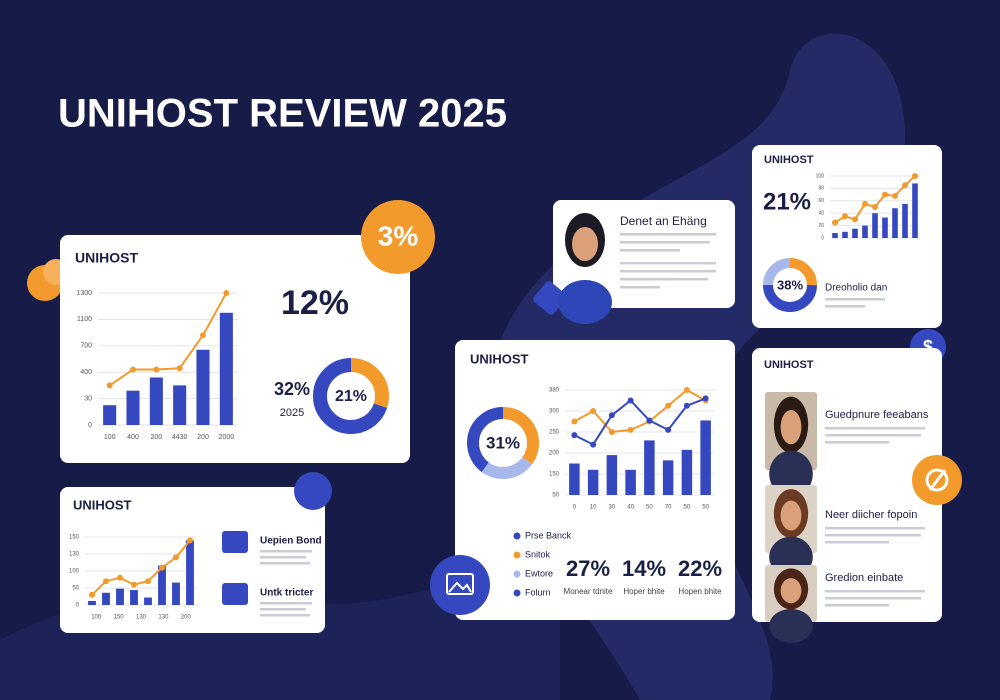  What do you see at coordinates (937, 480) in the screenshot?
I see `search-icon` at bounding box center [937, 480].